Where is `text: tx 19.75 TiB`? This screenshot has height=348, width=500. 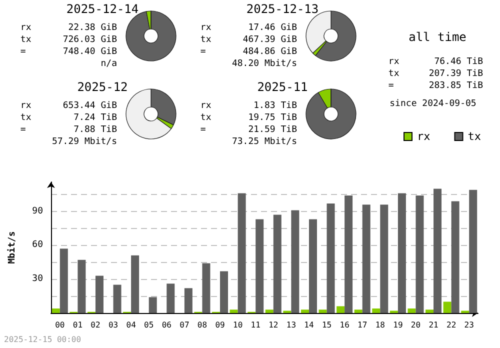 text: tx 19.75 TiB is located at coordinates (248, 118).